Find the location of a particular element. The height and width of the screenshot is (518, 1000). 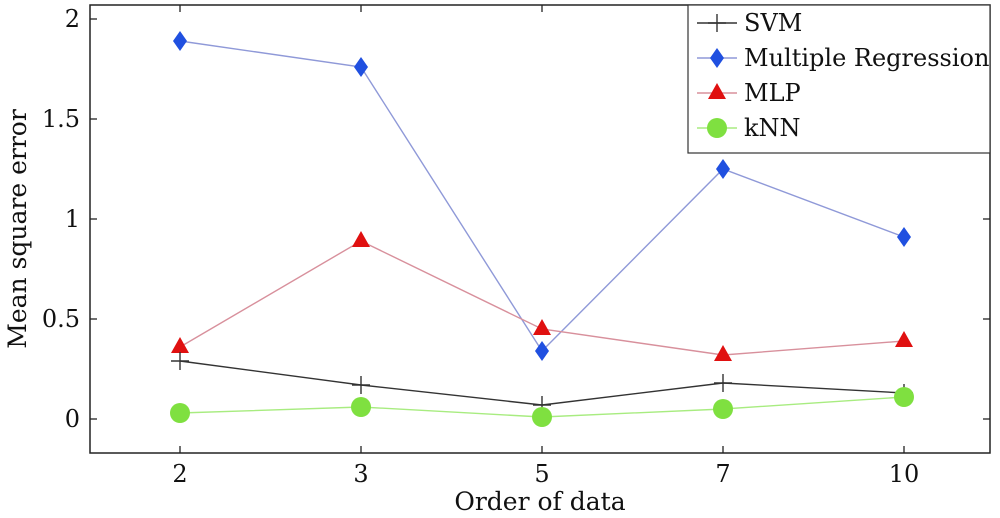

x-tick-label: 2 is located at coordinates (179, 474).